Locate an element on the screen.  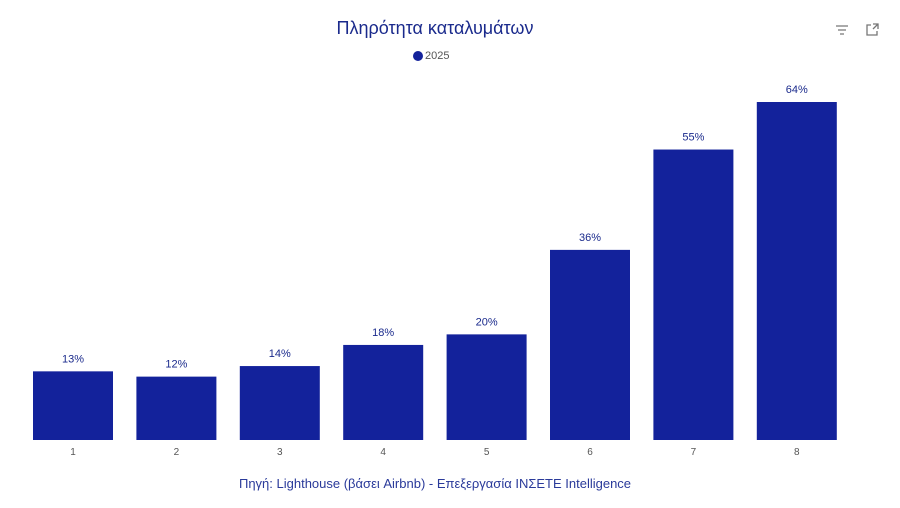
x-tick-label: 7 is located at coordinates (694, 452).